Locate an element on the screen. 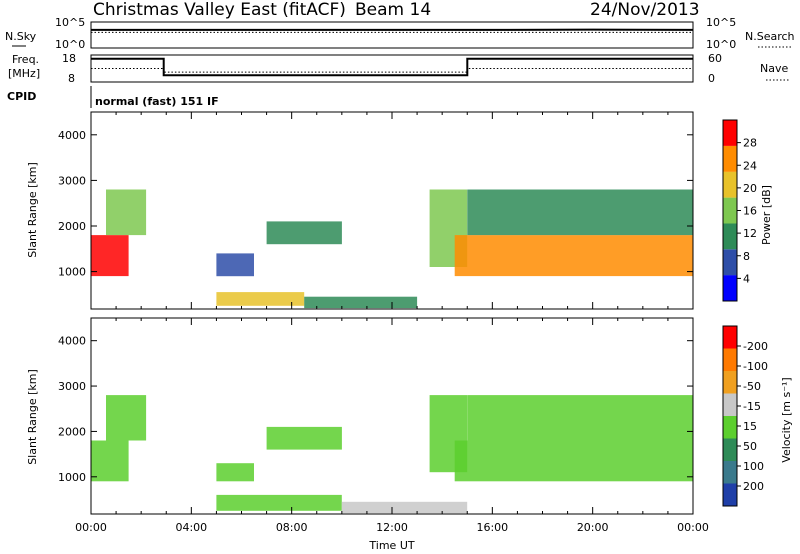  beam-label: Beam 14 is located at coordinates (393, 10).